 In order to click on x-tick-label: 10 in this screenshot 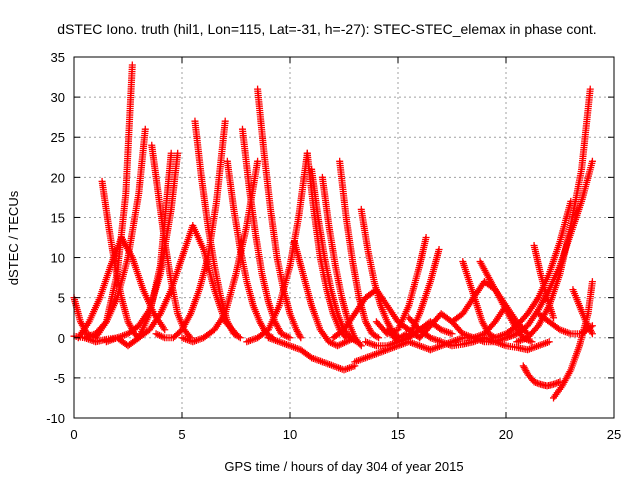, I will do `click(290, 434)`.